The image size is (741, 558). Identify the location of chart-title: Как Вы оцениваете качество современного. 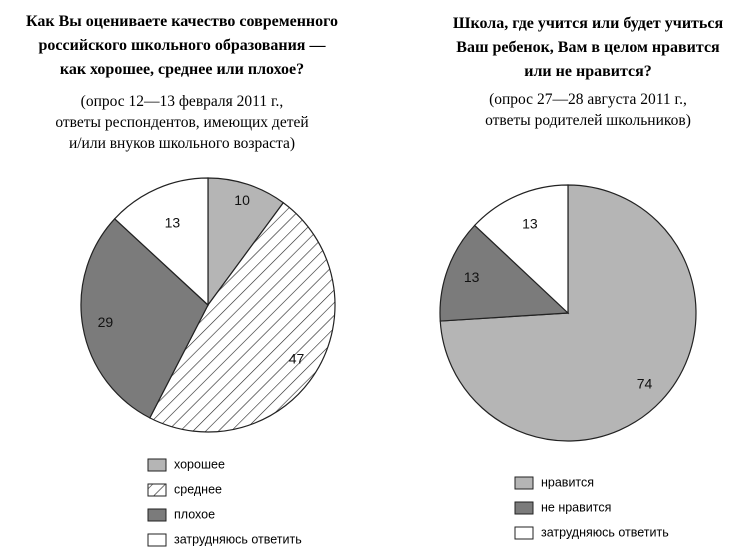
(182, 21).